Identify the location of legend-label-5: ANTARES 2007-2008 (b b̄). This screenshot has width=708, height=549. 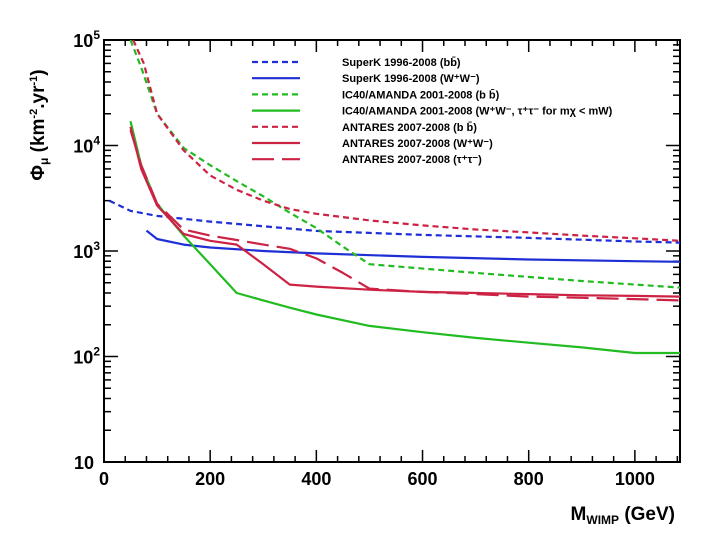
(409, 128).